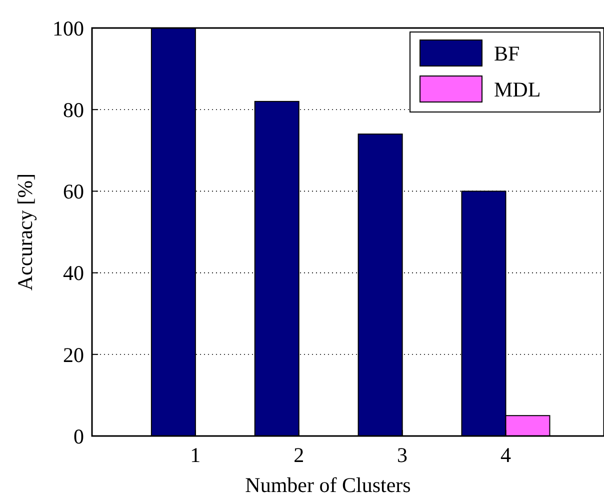 The width and height of the screenshot is (604, 498). Describe the element at coordinates (79, 436) in the screenshot. I see `y-tick-label: 0` at that location.